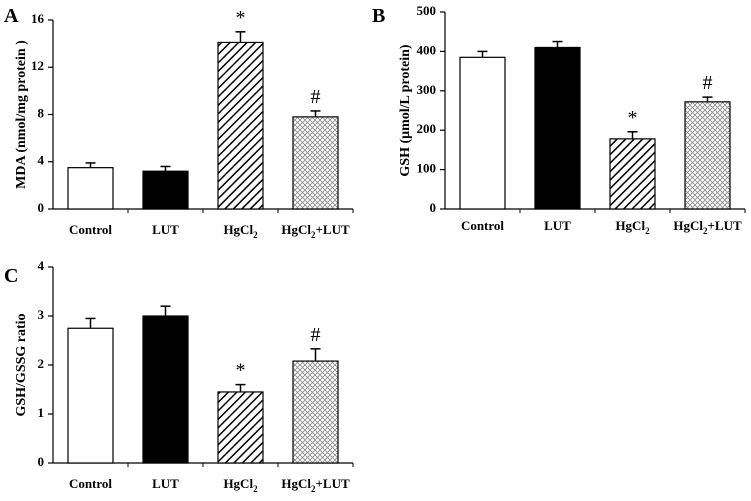 The width and height of the screenshot is (751, 501). Describe the element at coordinates (21, 364) in the screenshot. I see `y-axis-label: GSH/GSSG ratio` at that location.